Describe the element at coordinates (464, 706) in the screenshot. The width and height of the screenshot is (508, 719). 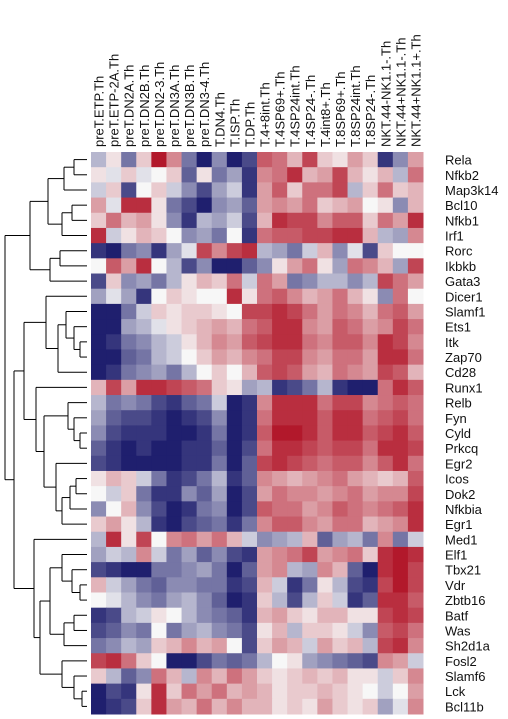
I see `row-label: Bcl11b` at that location.